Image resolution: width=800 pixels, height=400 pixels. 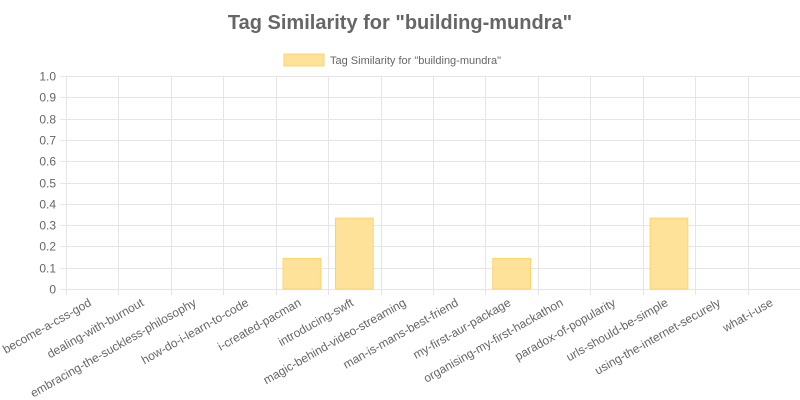 What do you see at coordinates (304, 60) in the screenshot?
I see `legend-swatch` at bounding box center [304, 60].